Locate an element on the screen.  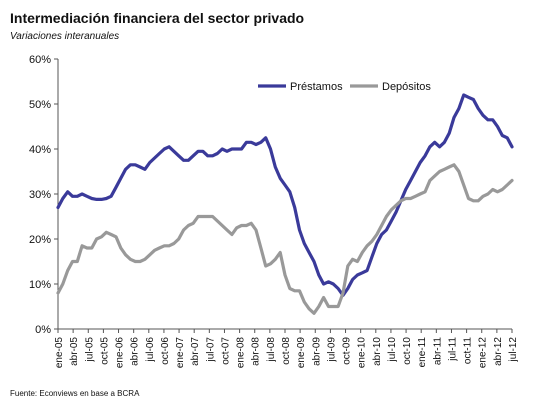
x-tick-label: jul-10 is located at coordinates (392, 350).